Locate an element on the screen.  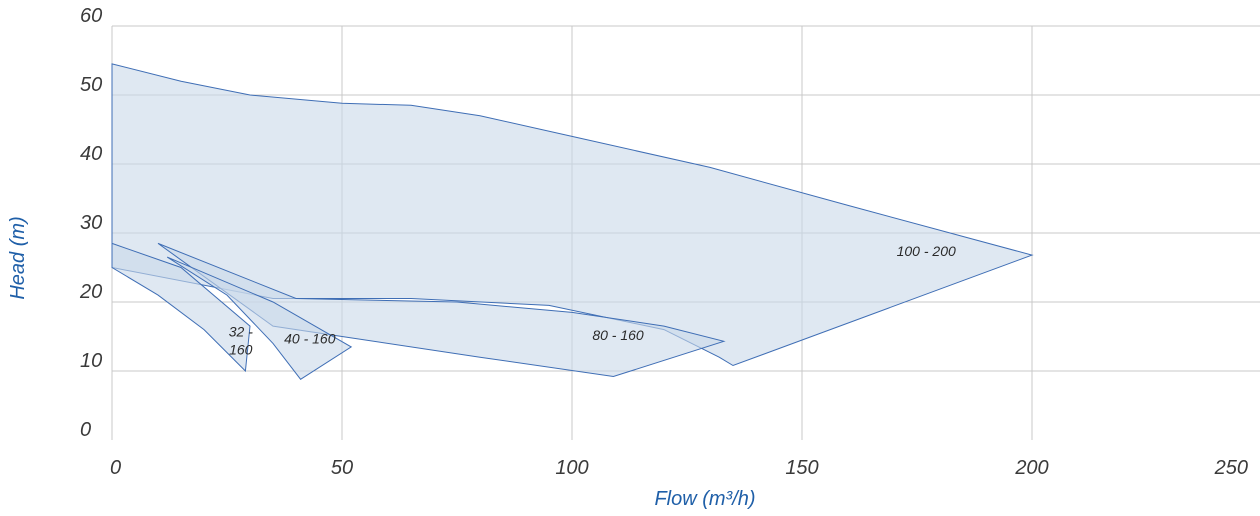
y-tick-label: 30 is located at coordinates (91, 223).